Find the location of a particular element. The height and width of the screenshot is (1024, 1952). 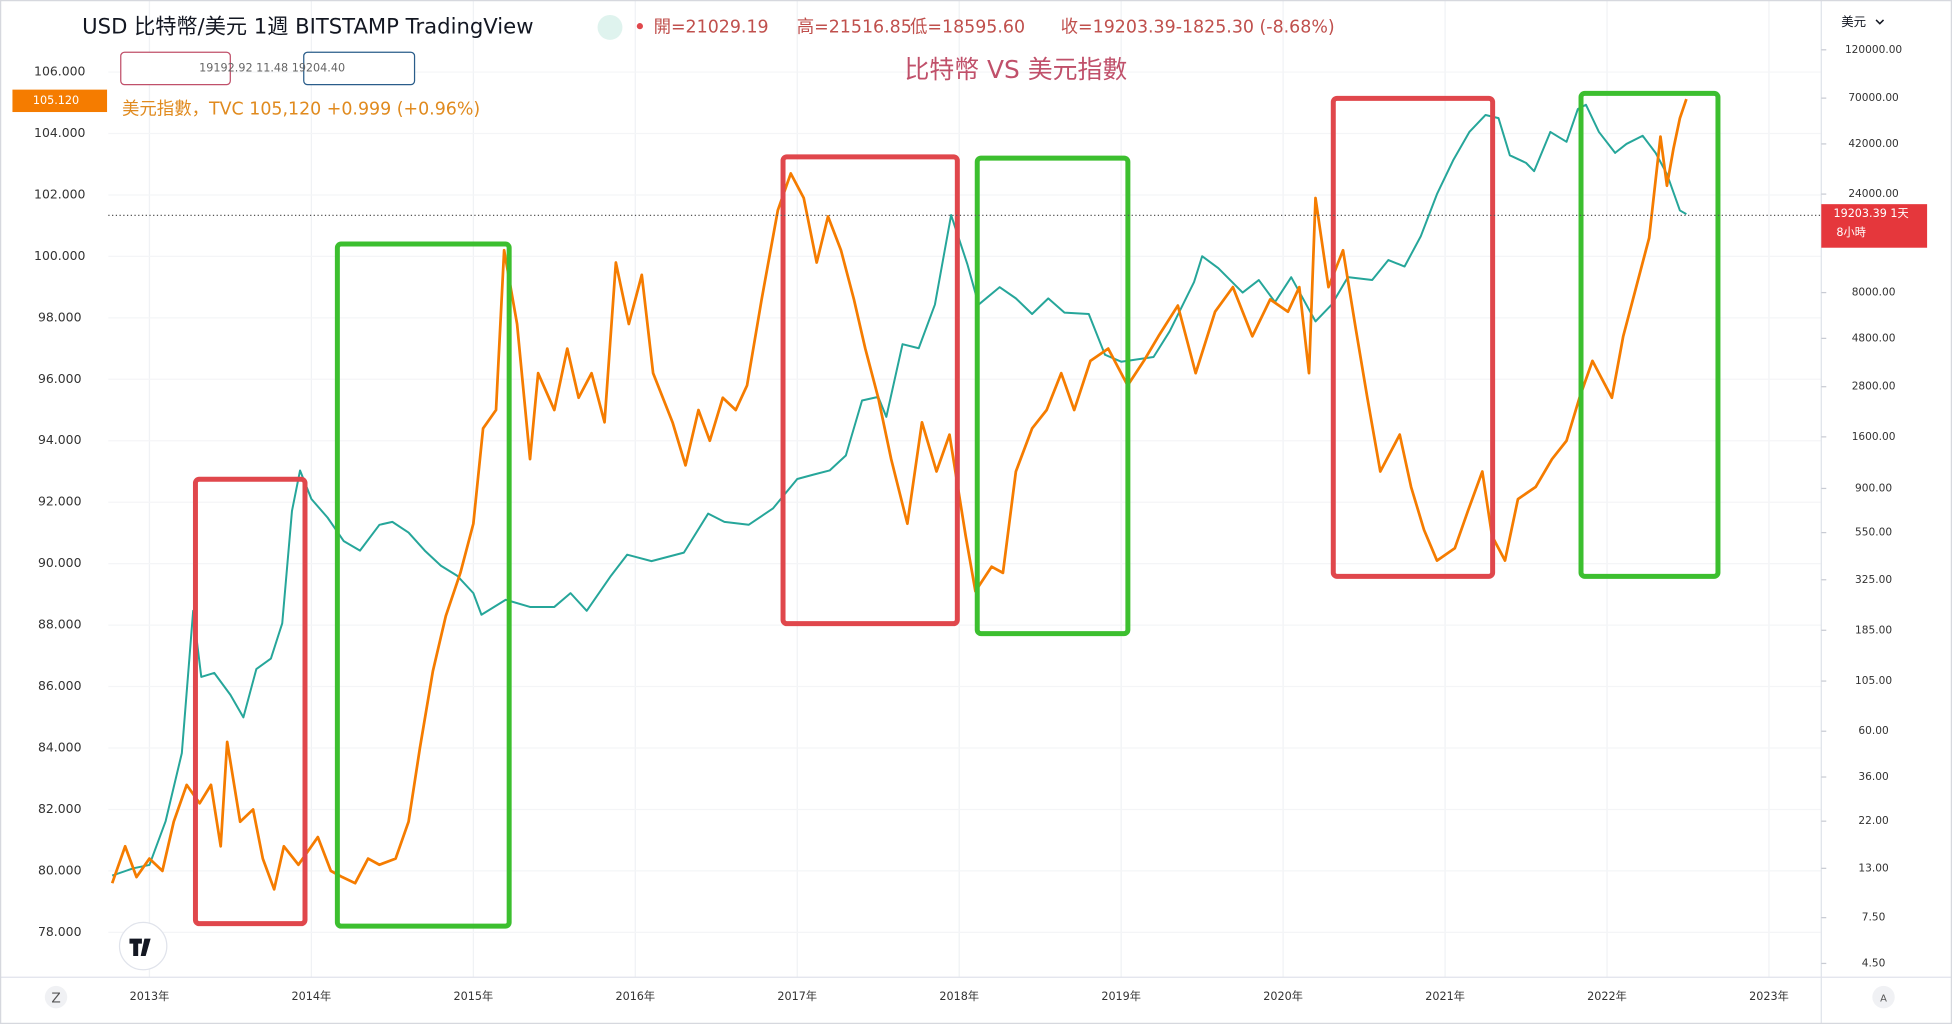

y-tick-label: 106.000 is located at coordinates (60, 71).